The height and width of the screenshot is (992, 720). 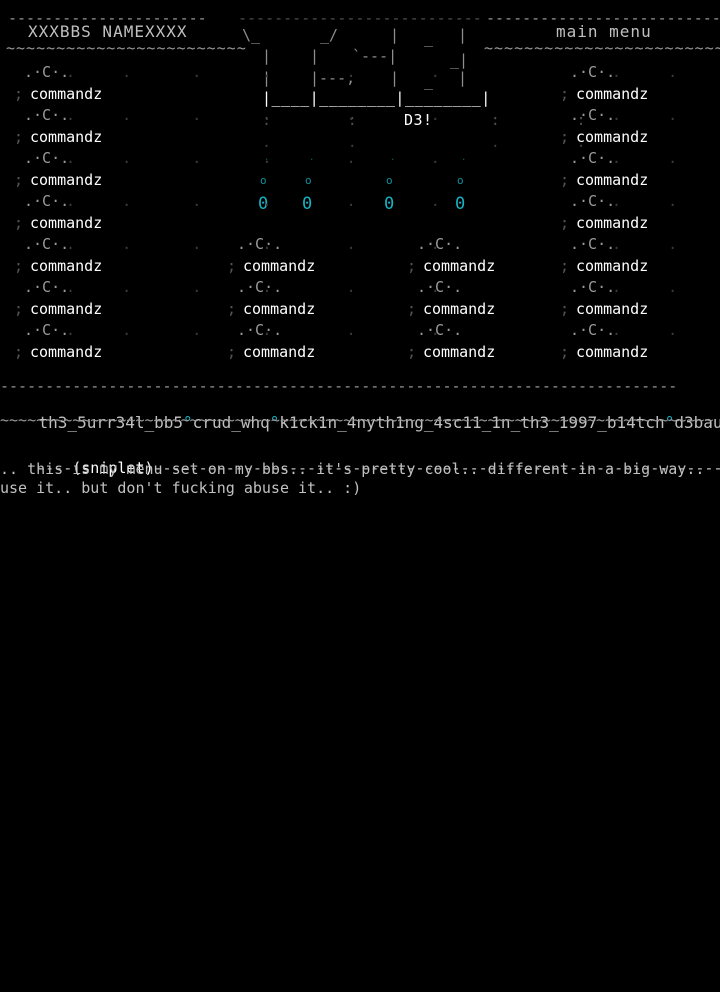 What do you see at coordinates (66, 266) in the screenshot?
I see `sidebar-item-commandz-c1-5: commandz` at bounding box center [66, 266].